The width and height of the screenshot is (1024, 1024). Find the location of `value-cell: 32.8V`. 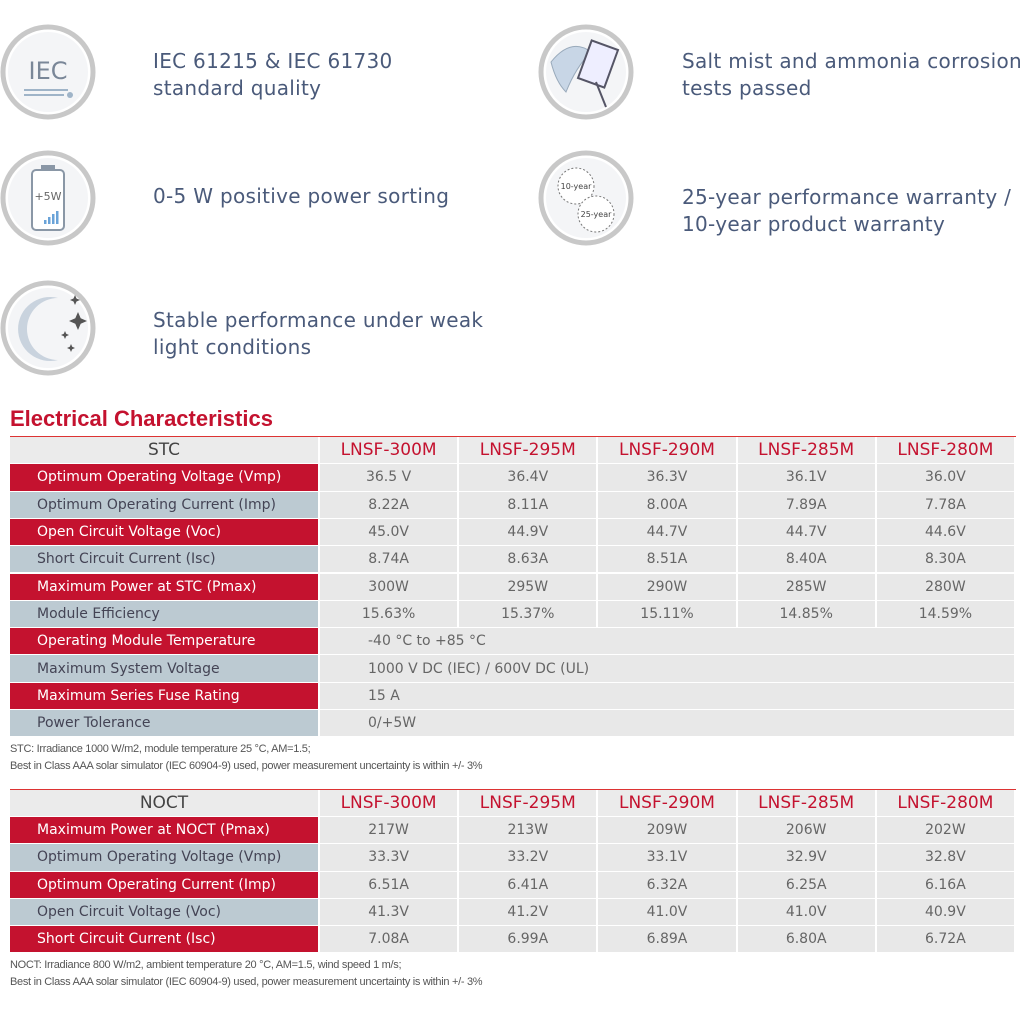

value-cell: 32.8V is located at coordinates (946, 858).